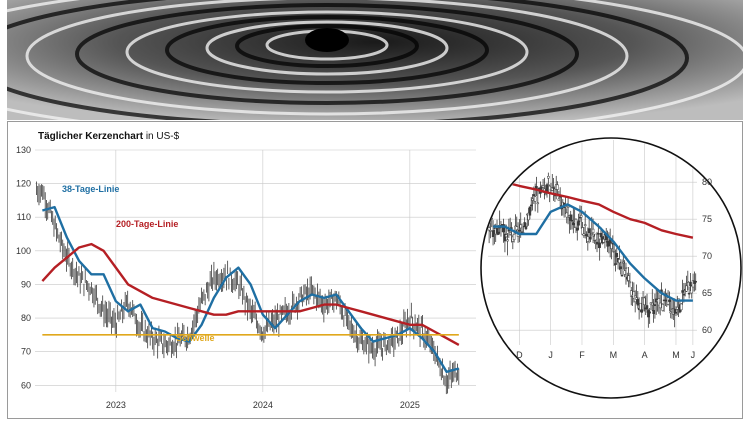 The height and width of the screenshot is (421, 750). Describe the element at coordinates (90, 189) in the screenshot. I see `ma38-label: 38-Tage-Linie` at that location.